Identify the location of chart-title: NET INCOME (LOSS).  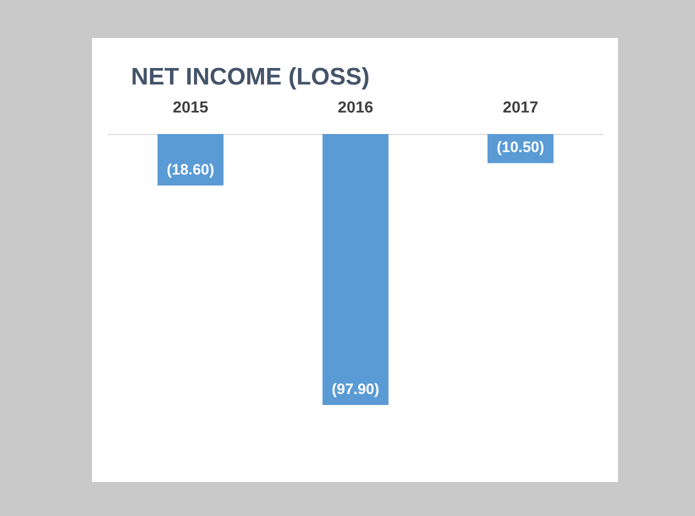
(250, 77).